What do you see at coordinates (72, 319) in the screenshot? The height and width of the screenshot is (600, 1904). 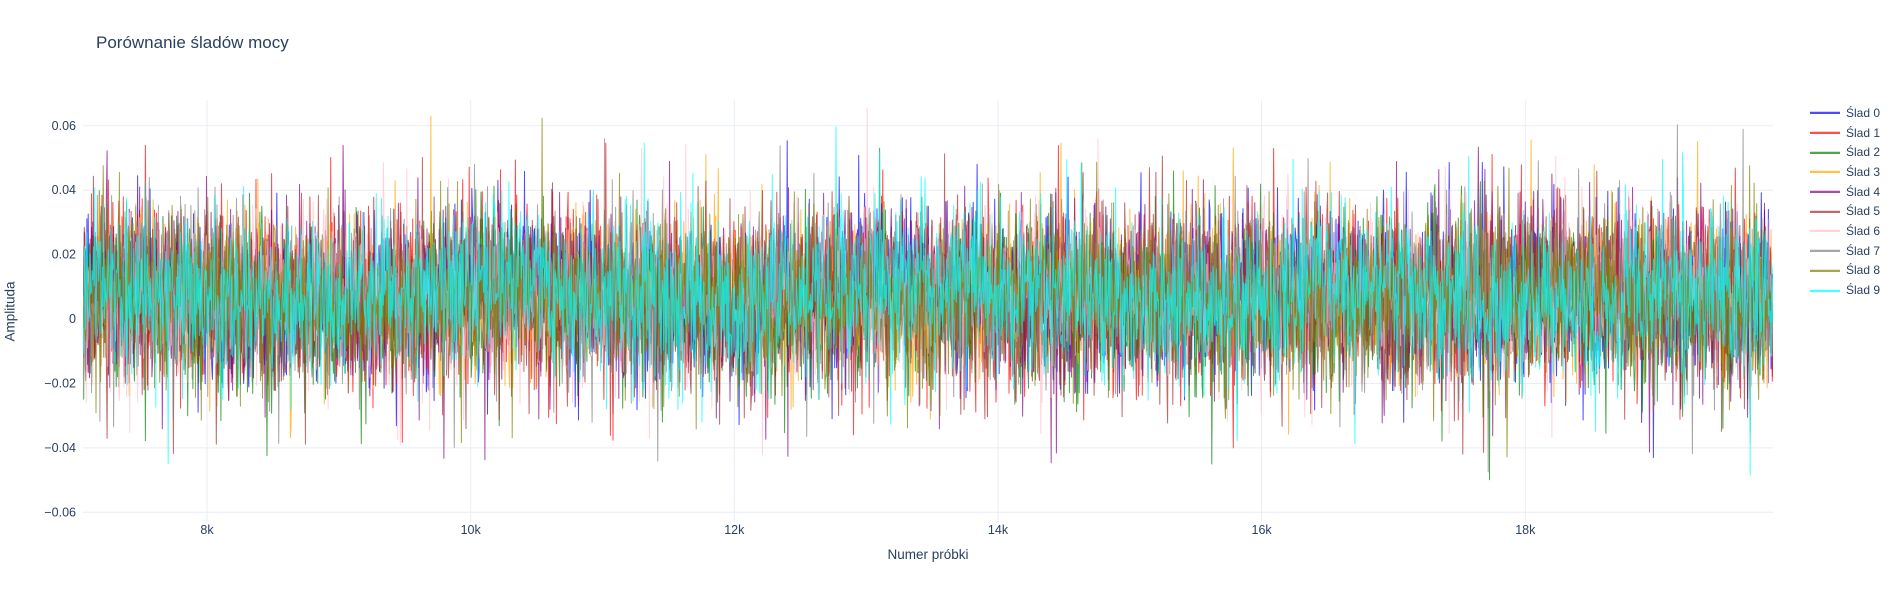 I see `y-tick-label: 0` at bounding box center [72, 319].